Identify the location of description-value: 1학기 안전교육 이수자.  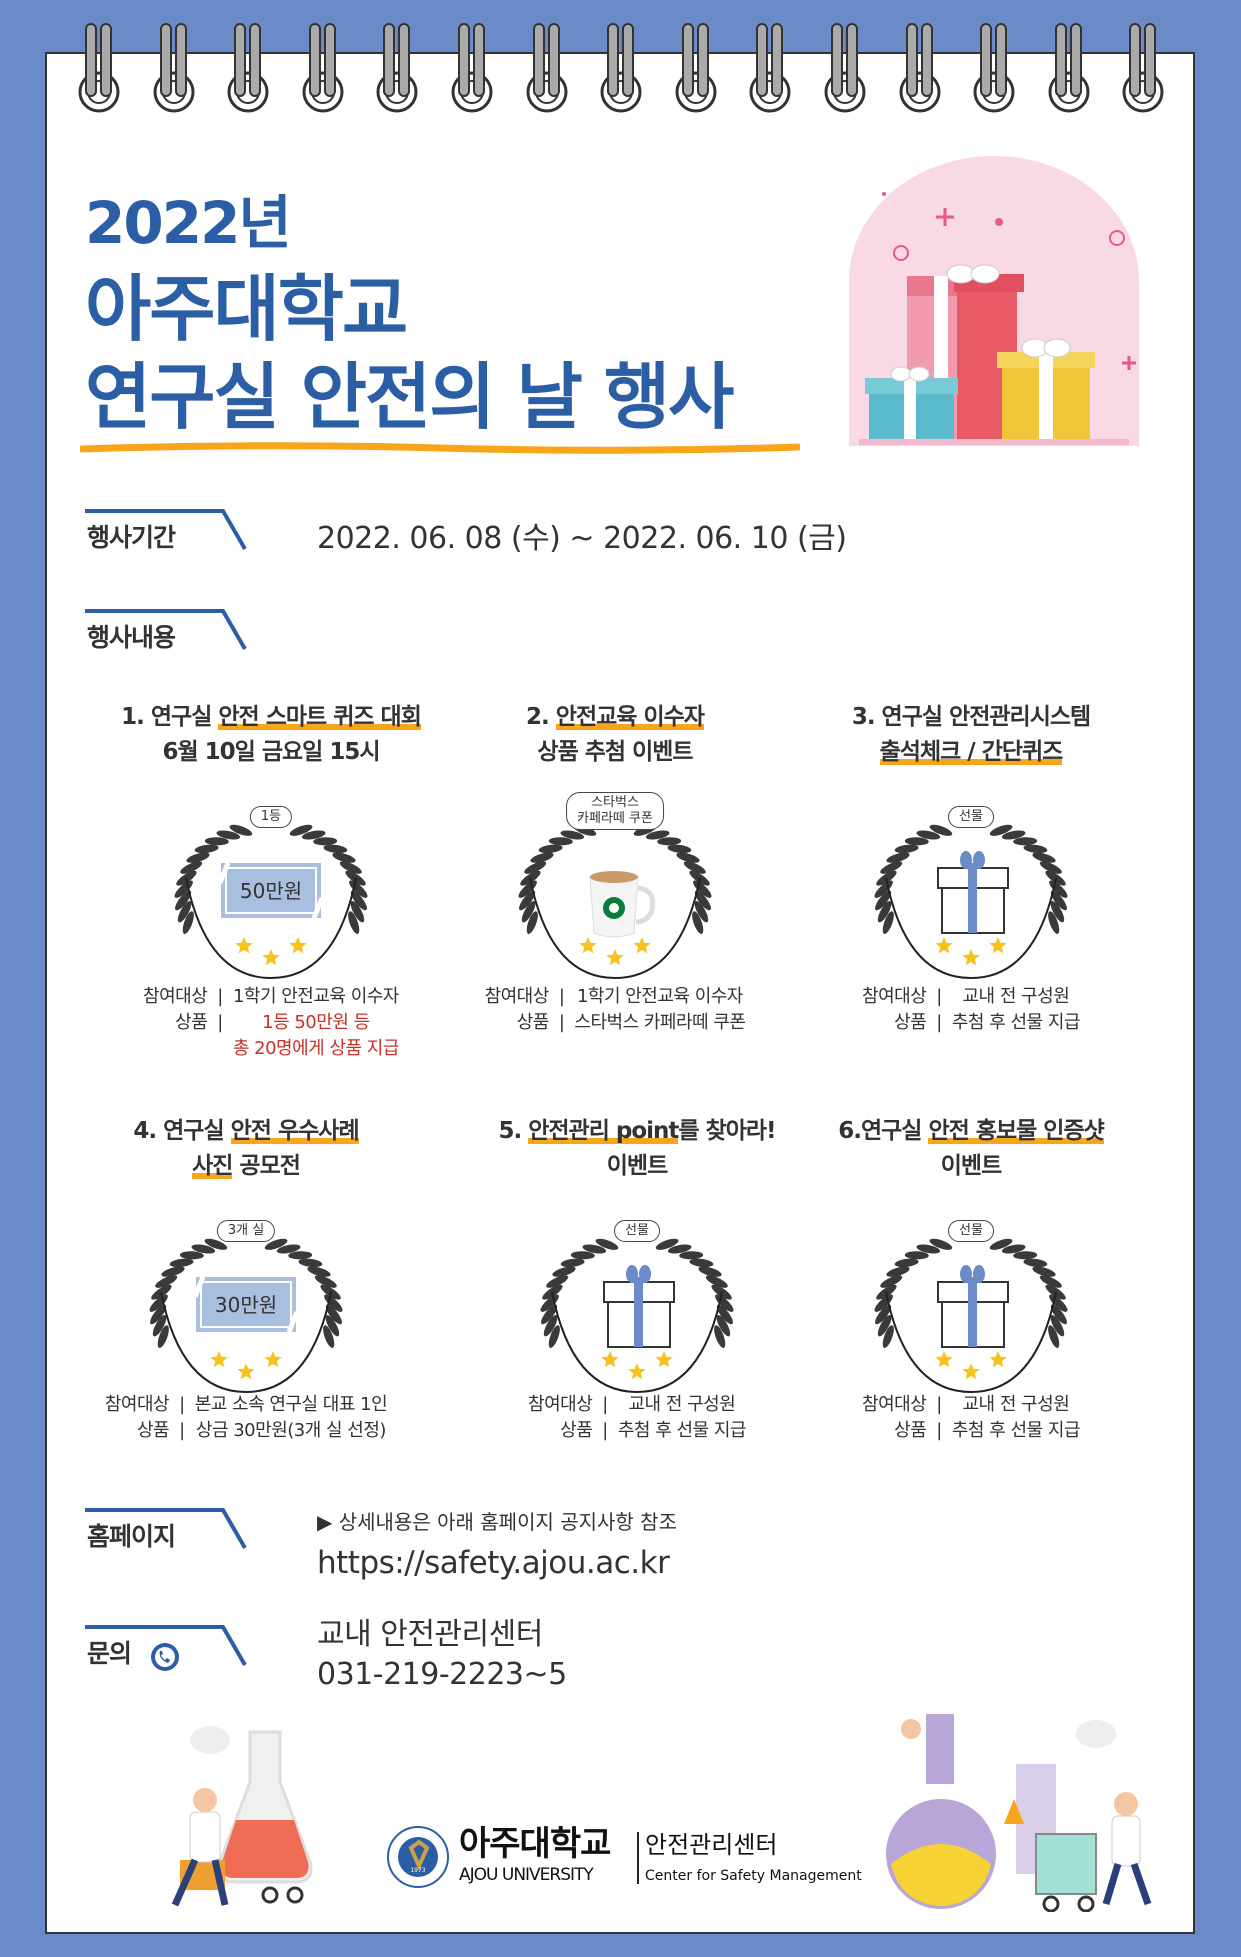
(659, 996).